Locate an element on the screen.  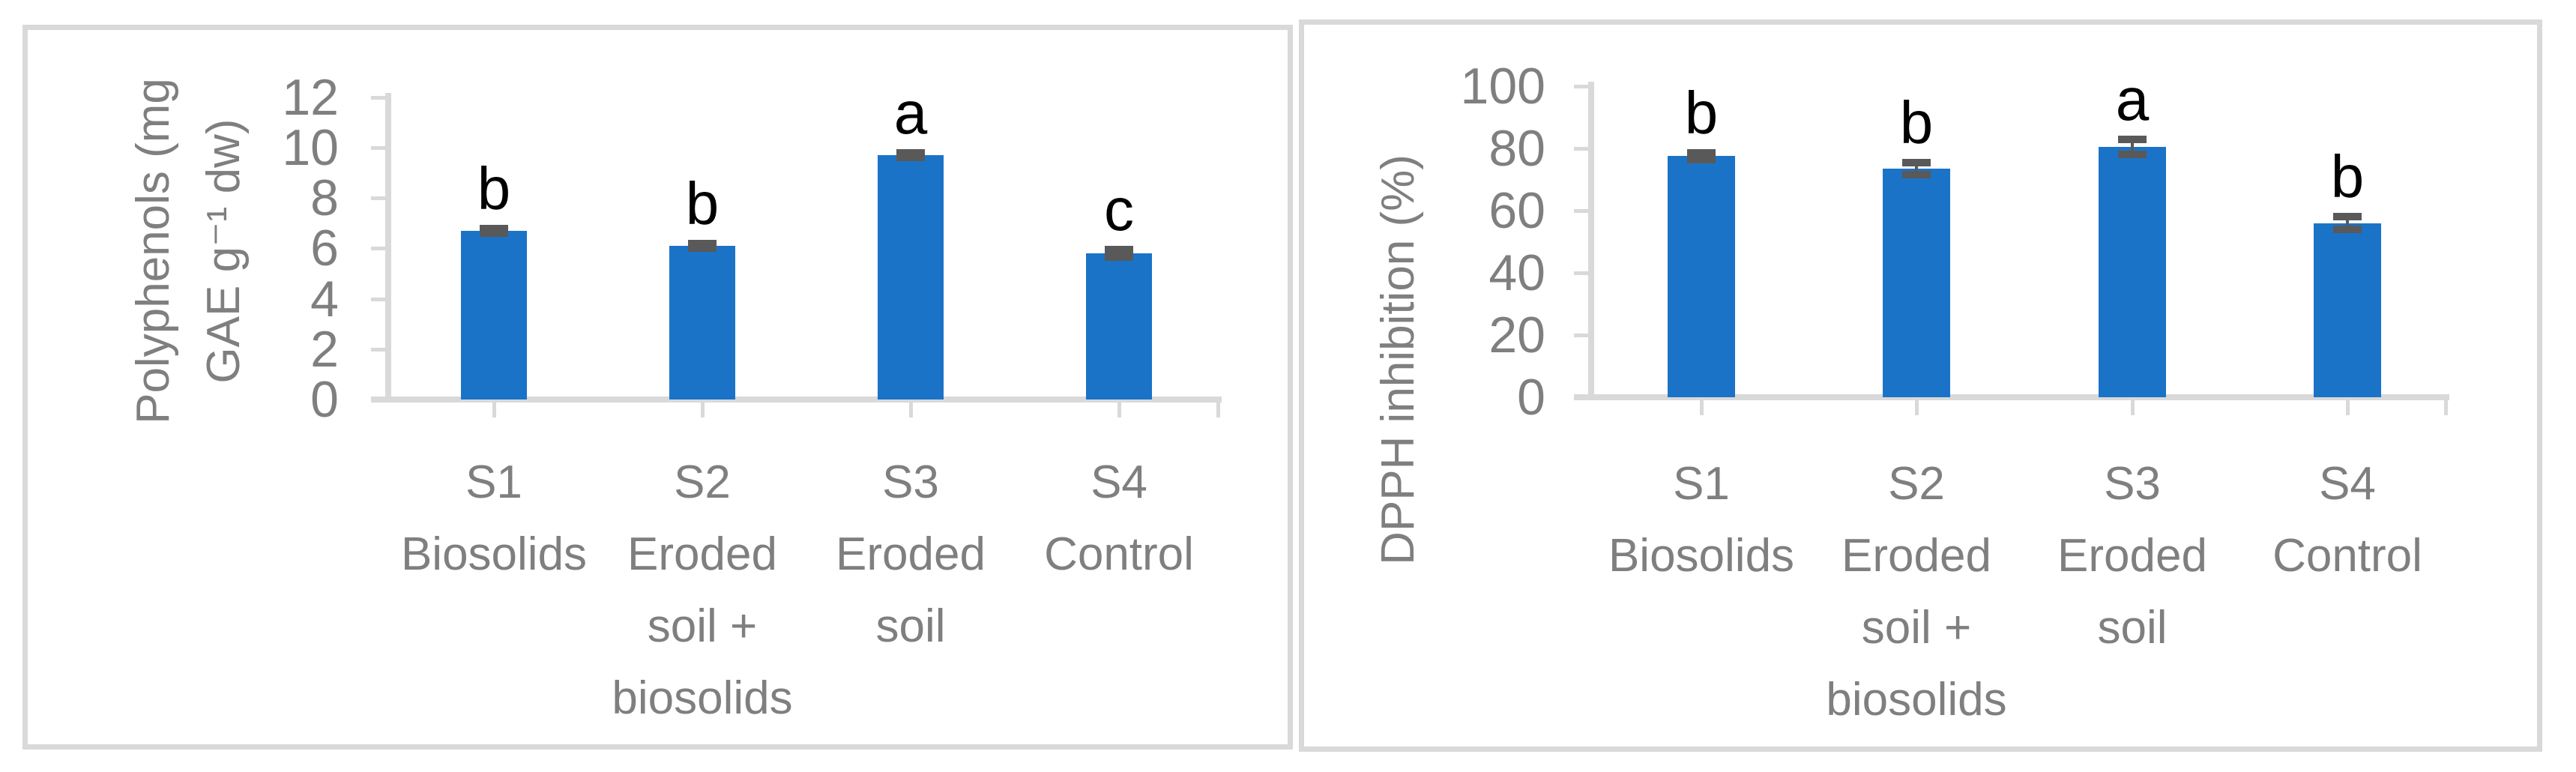
y-tick-label: 40 is located at coordinates (1517, 272).